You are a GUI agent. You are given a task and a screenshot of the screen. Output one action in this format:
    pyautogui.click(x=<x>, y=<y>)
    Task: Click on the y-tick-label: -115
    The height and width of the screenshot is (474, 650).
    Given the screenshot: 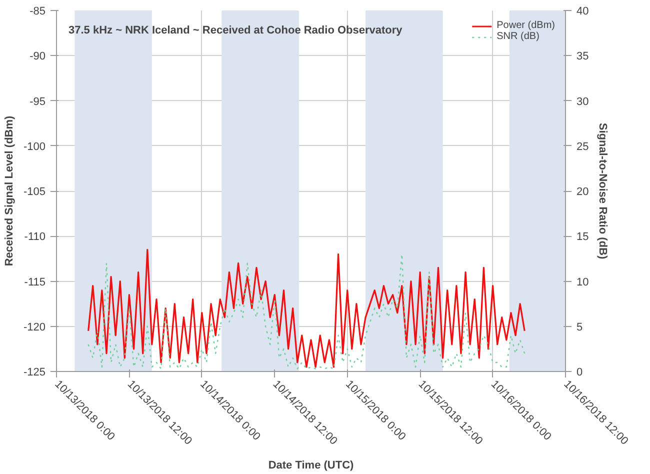 What is the action you would take?
    pyautogui.click(x=35, y=282)
    